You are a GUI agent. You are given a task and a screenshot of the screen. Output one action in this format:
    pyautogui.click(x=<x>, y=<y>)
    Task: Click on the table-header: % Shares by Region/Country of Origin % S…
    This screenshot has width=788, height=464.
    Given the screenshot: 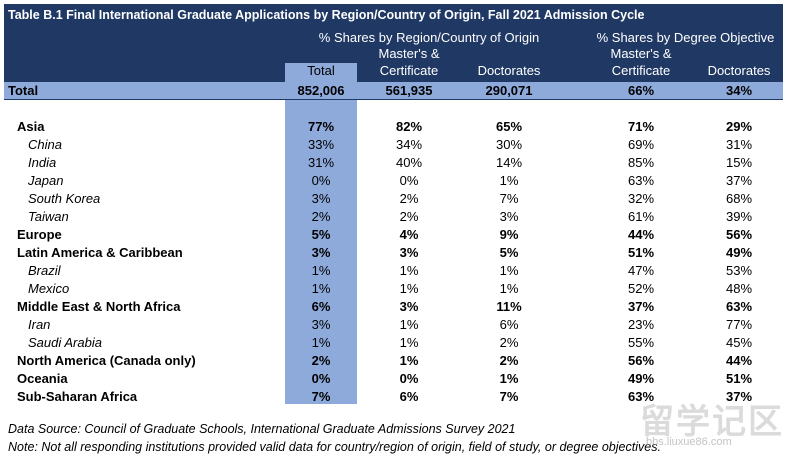 What is the action you would take?
    pyautogui.click(x=393, y=54)
    